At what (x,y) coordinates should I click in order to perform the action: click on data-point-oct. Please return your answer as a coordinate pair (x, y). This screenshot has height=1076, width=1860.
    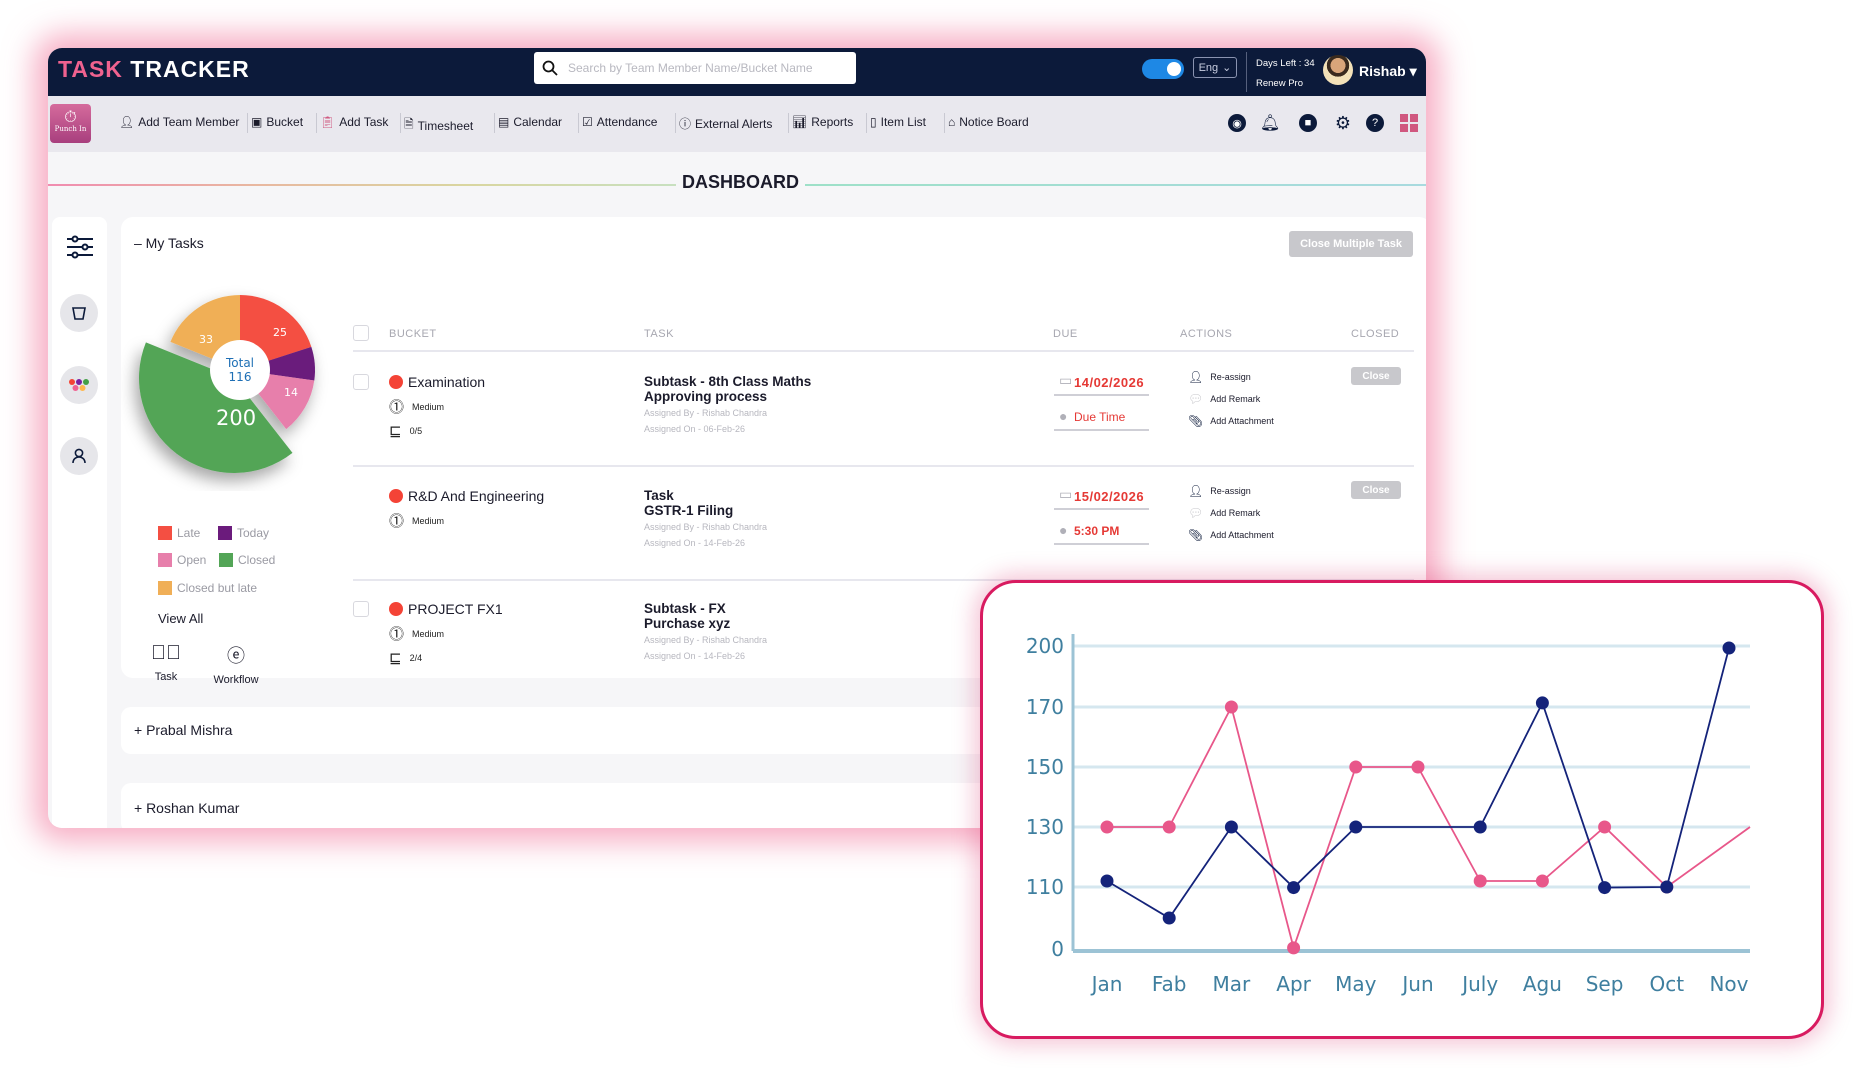
    Looking at the image, I should click on (1667, 887).